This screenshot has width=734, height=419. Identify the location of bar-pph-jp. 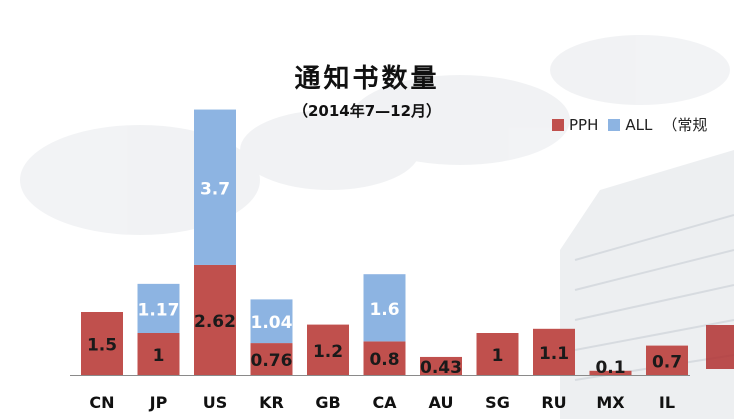
(158, 354).